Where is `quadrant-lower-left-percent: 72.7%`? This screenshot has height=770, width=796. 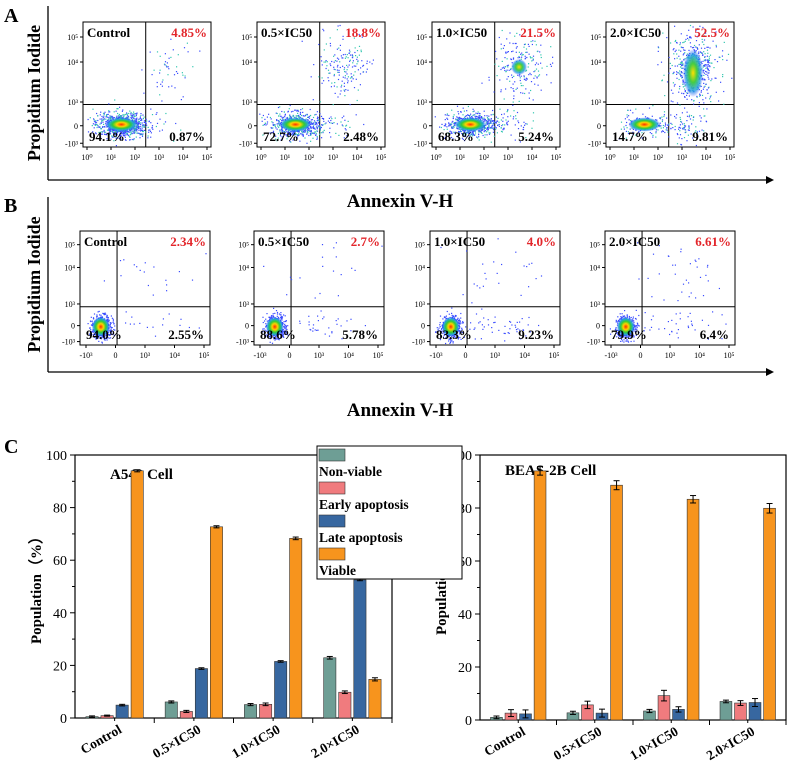
quadrant-lower-left-percent: 72.7% is located at coordinates (281, 136).